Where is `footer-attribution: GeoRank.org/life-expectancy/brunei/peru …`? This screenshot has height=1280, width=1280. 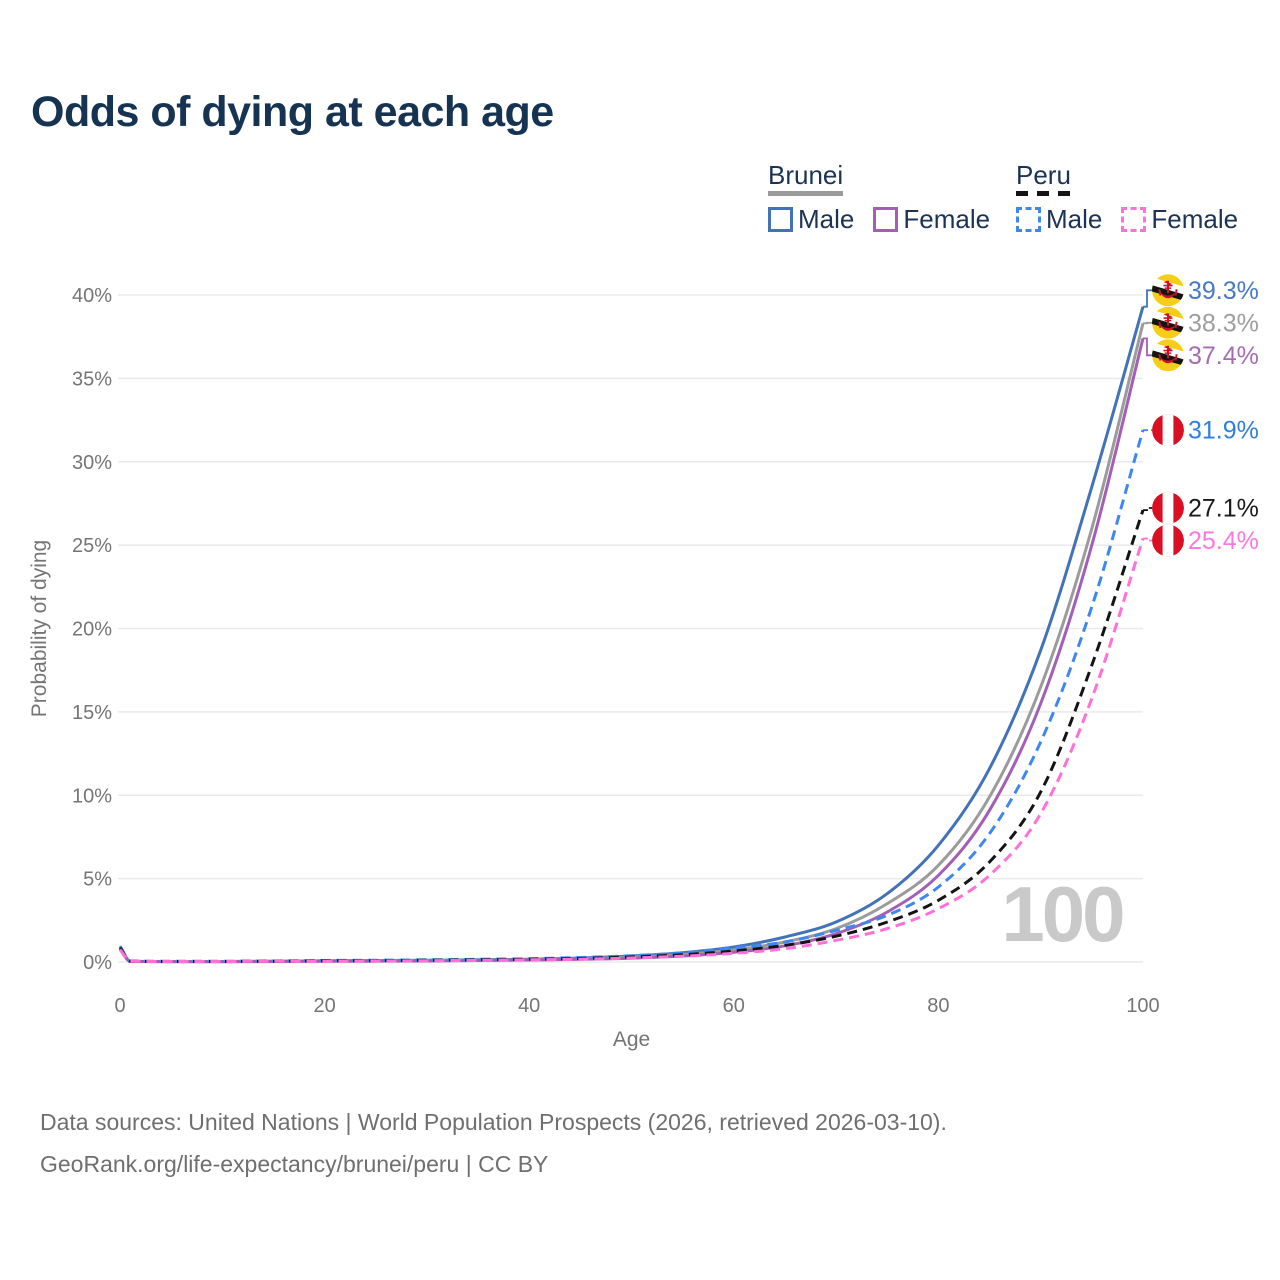
footer-attribution: GeoRank.org/life-expectancy/brunei/peru … is located at coordinates (294, 1164).